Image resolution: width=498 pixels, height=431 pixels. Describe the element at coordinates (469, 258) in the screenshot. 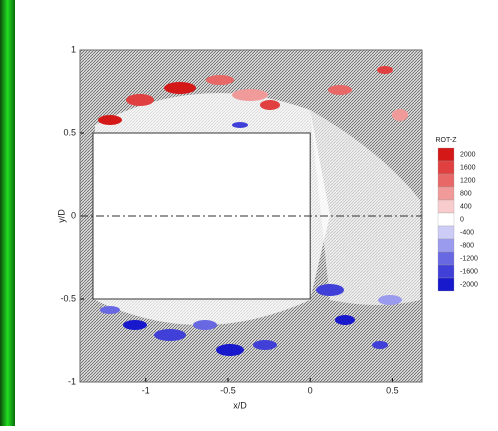

I see `colorbar-label: -1200` at that location.